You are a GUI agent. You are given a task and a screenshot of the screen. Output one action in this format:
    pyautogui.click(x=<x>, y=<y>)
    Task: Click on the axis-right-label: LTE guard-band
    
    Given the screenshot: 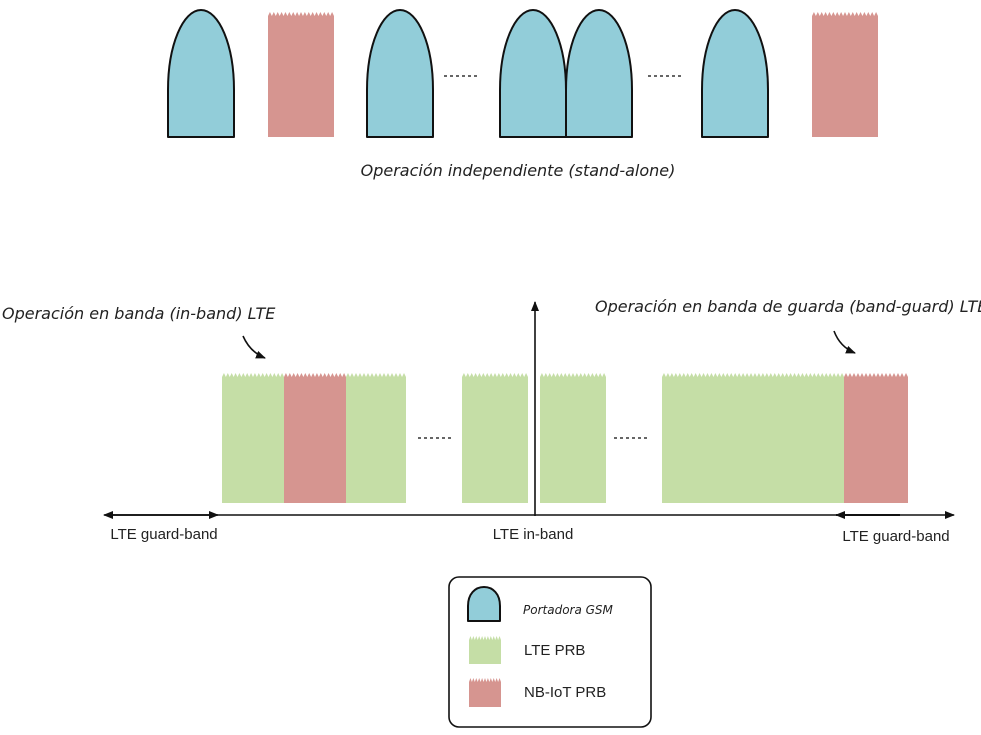 What is the action you would take?
    pyautogui.click(x=895, y=536)
    